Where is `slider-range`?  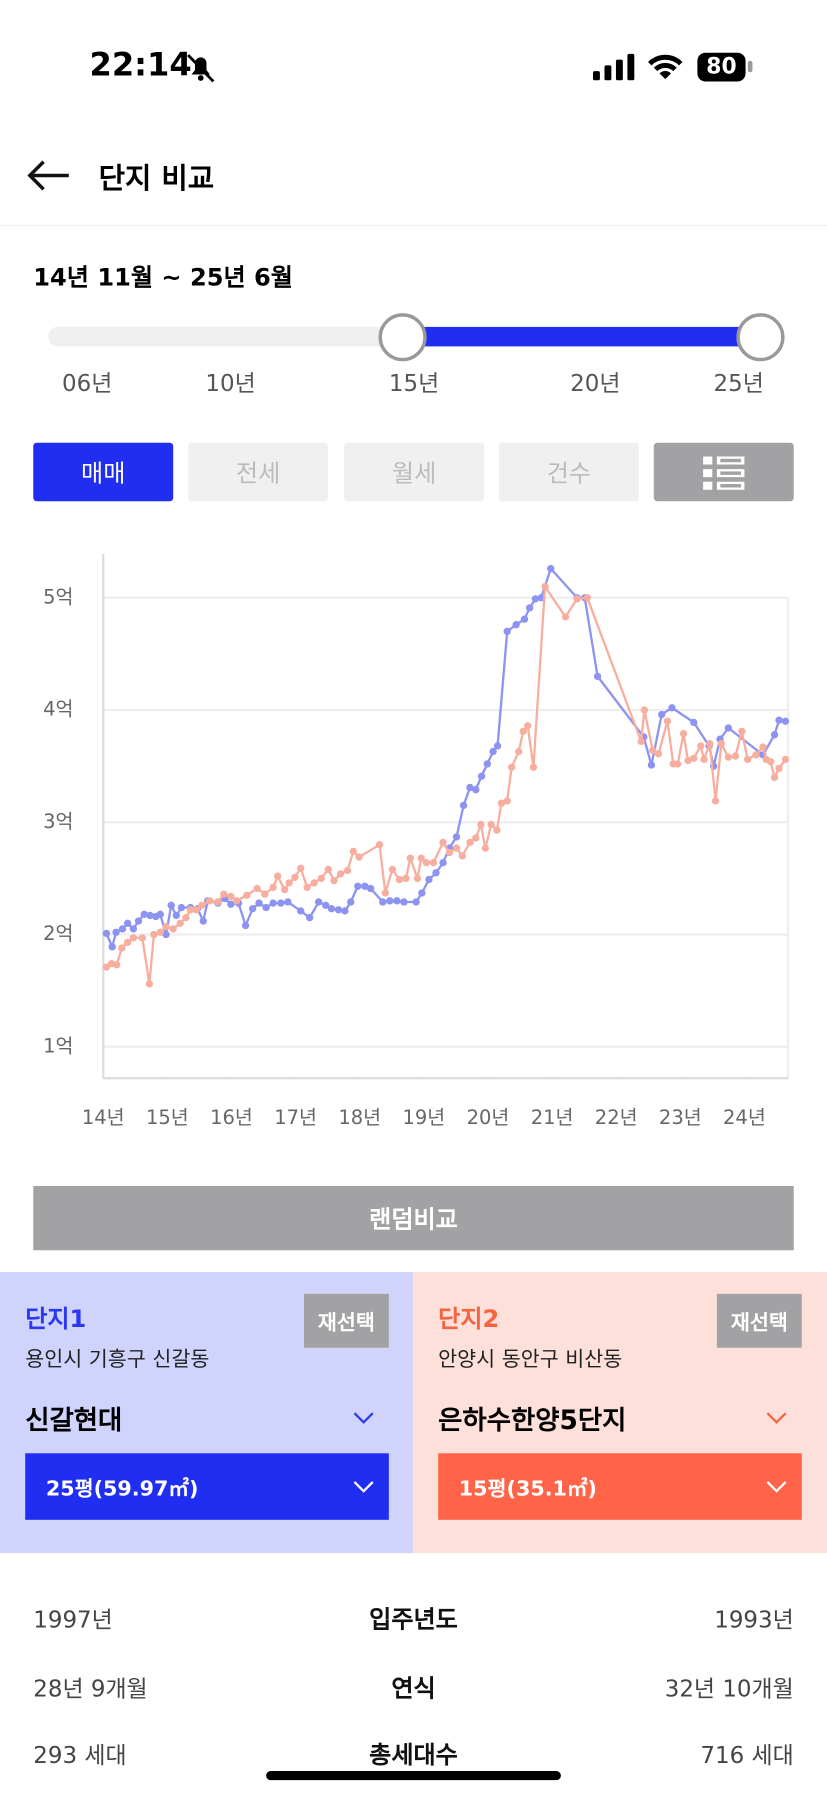 slider-range is located at coordinates (580, 336).